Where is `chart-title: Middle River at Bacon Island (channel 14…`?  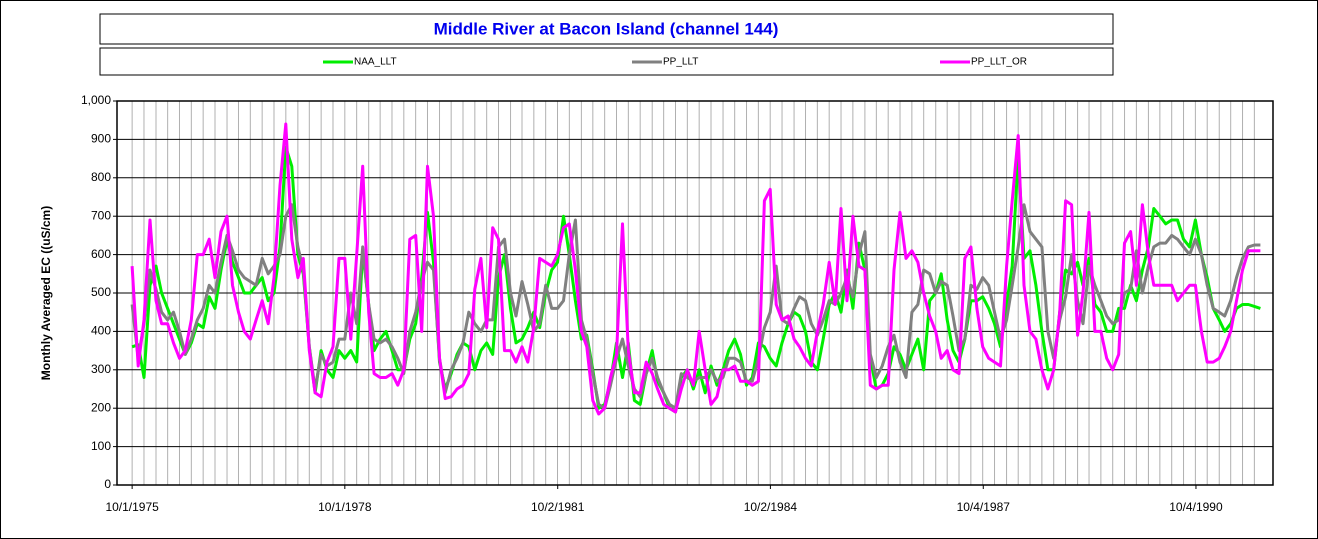 chart-title: Middle River at Bacon Island (channel 14… is located at coordinates (606, 28).